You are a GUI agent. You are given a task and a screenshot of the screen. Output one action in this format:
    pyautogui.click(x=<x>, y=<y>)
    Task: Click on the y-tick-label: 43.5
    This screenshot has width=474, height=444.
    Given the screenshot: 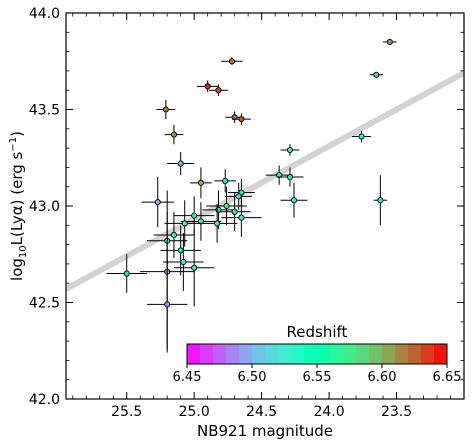 What is the action you would take?
    pyautogui.click(x=44, y=111)
    